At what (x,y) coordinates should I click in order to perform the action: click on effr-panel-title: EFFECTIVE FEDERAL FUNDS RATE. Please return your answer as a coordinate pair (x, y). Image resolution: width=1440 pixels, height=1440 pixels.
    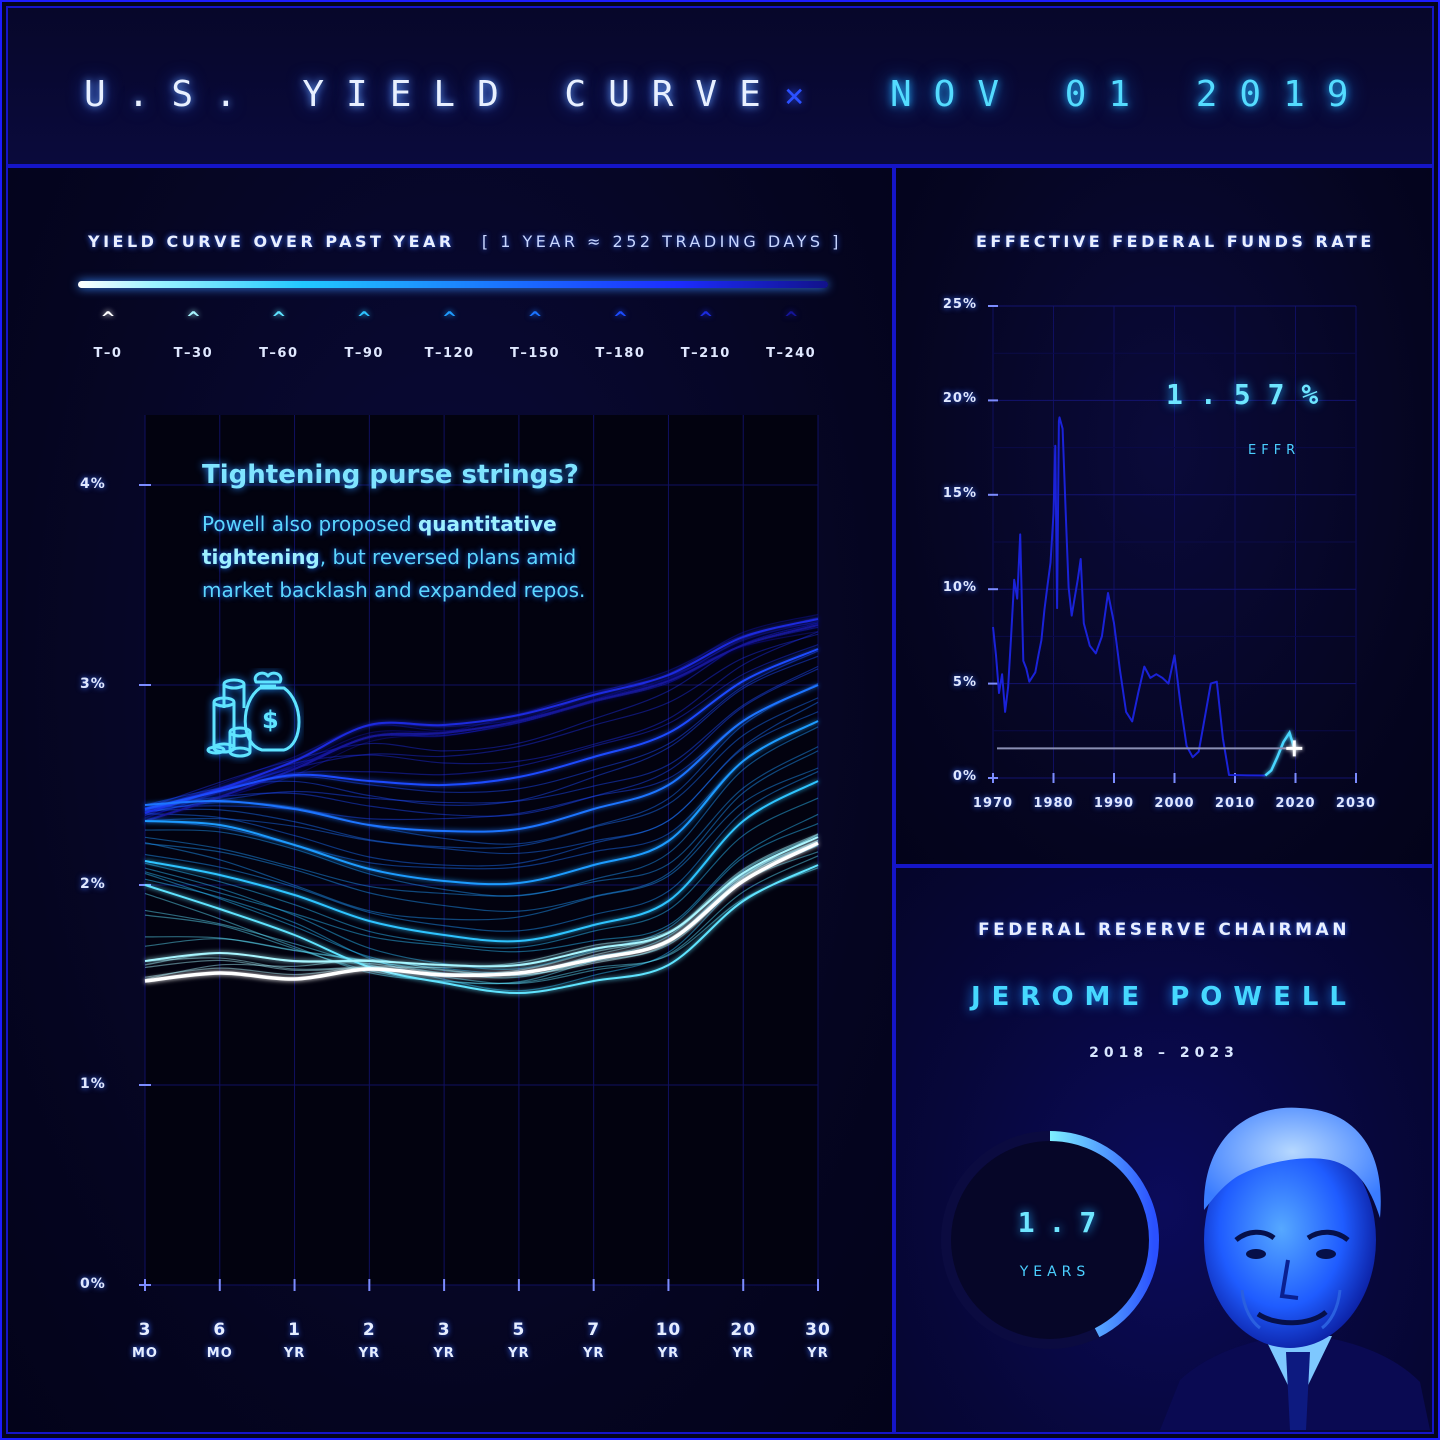
    Looking at the image, I should click on (1175, 241).